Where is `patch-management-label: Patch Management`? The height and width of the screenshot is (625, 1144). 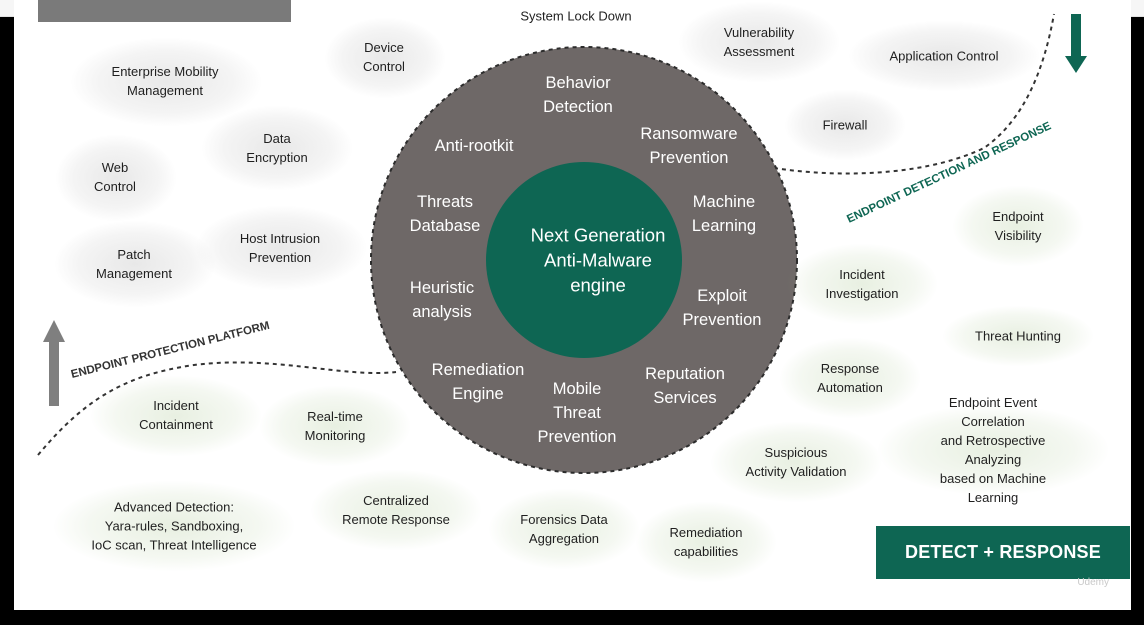
patch-management-label: Patch Management is located at coordinates (134, 264).